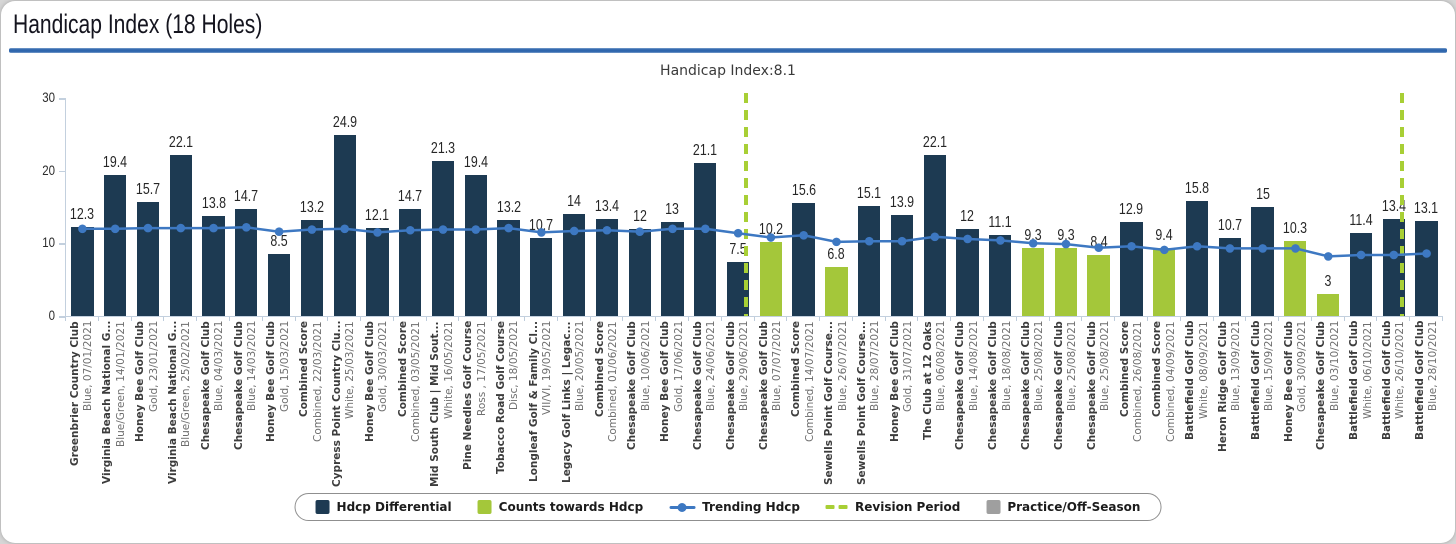  What do you see at coordinates (180, 143) in the screenshot?
I see `bar-value-label: 22.1` at bounding box center [180, 143].